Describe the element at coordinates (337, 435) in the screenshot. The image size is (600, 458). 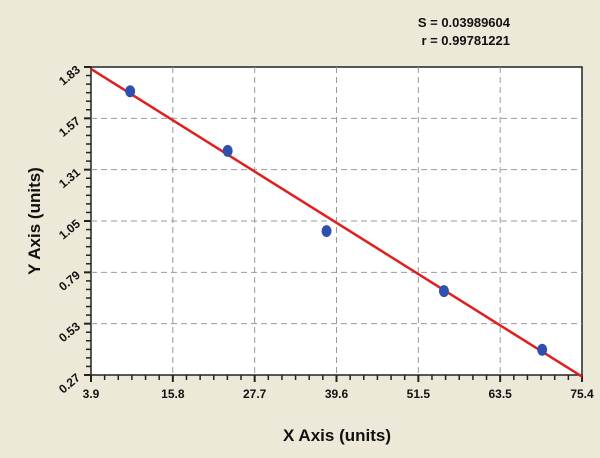
I see `x-axis-label: X Axis (units)` at that location.